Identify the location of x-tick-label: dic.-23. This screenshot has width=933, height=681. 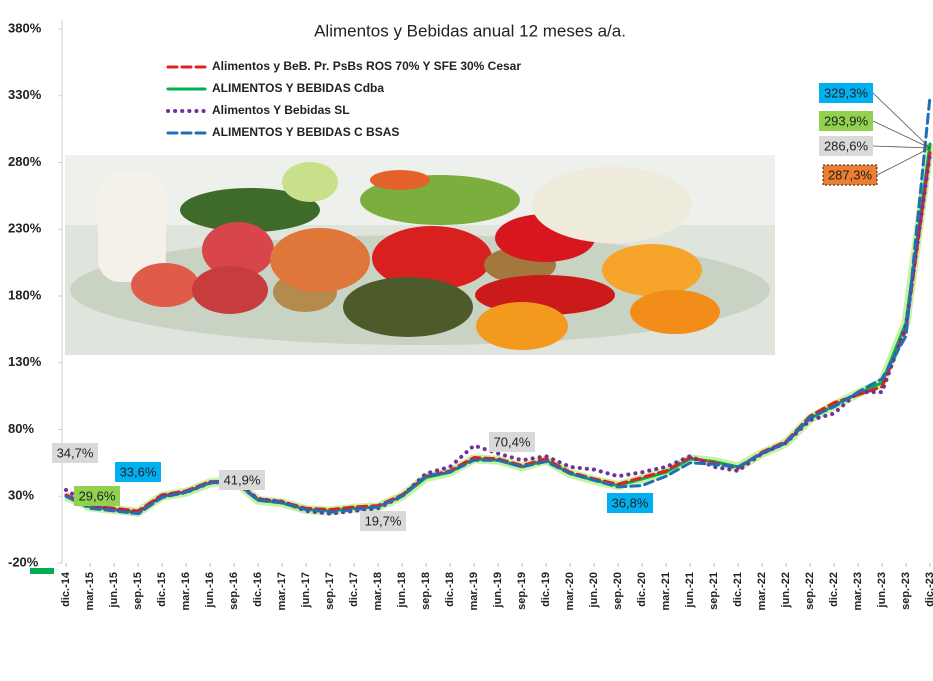
(928, 589).